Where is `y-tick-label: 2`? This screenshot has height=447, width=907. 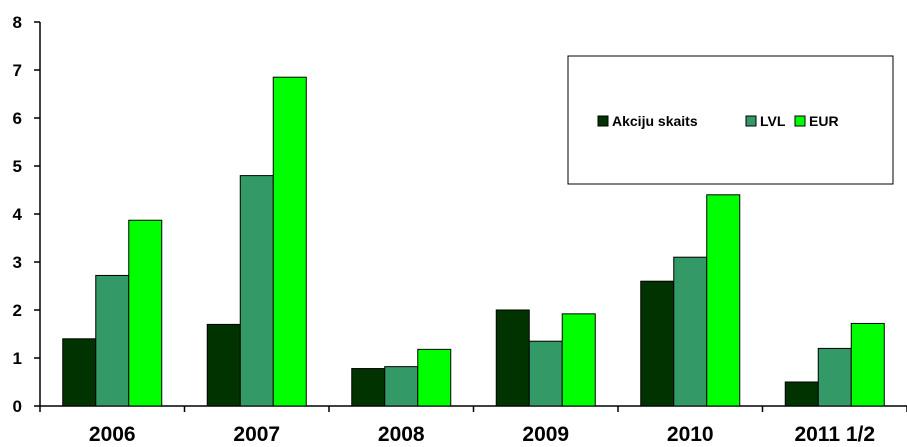
y-tick-label: 2 is located at coordinates (17, 310).